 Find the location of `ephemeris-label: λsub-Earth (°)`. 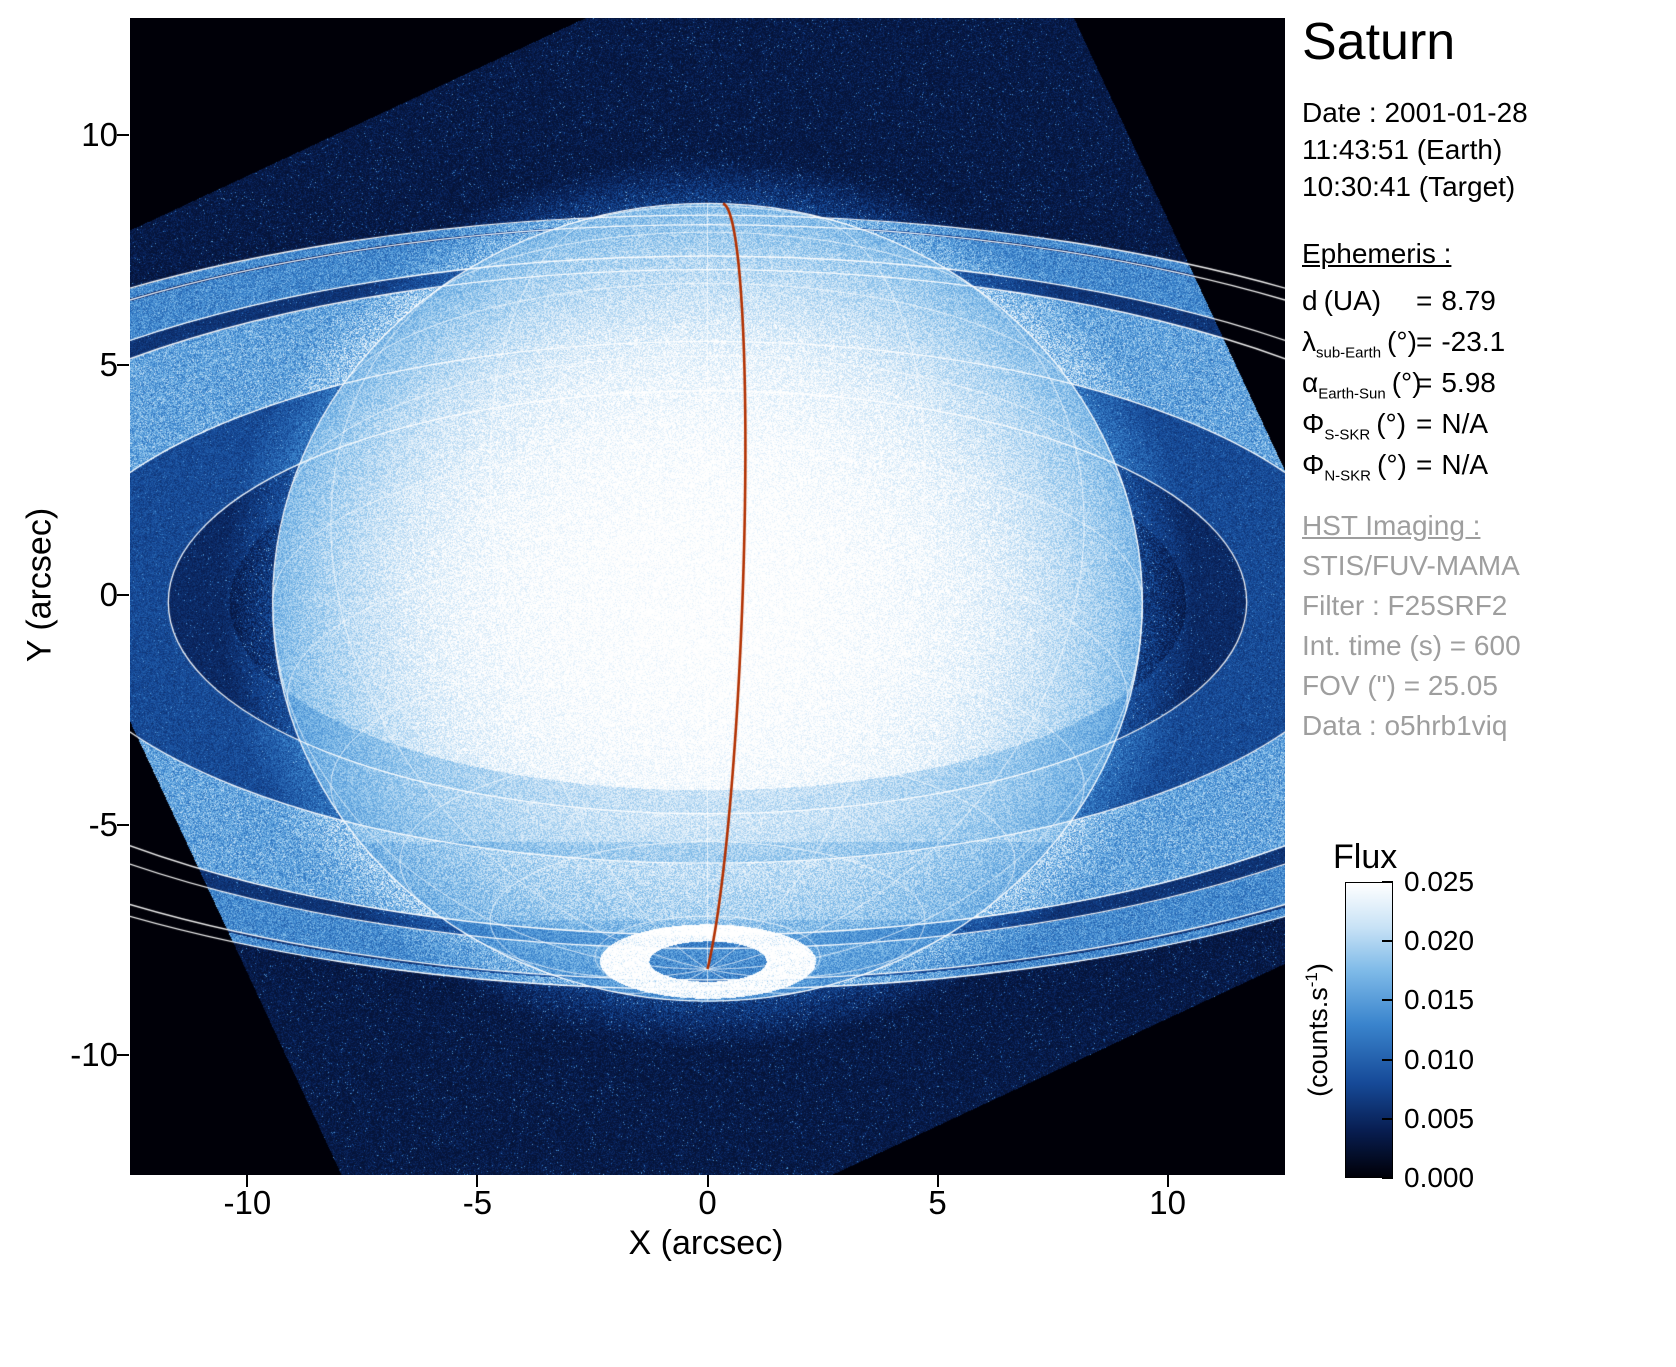

ephemeris-label: λsub-Earth (°) is located at coordinates (1359, 347).